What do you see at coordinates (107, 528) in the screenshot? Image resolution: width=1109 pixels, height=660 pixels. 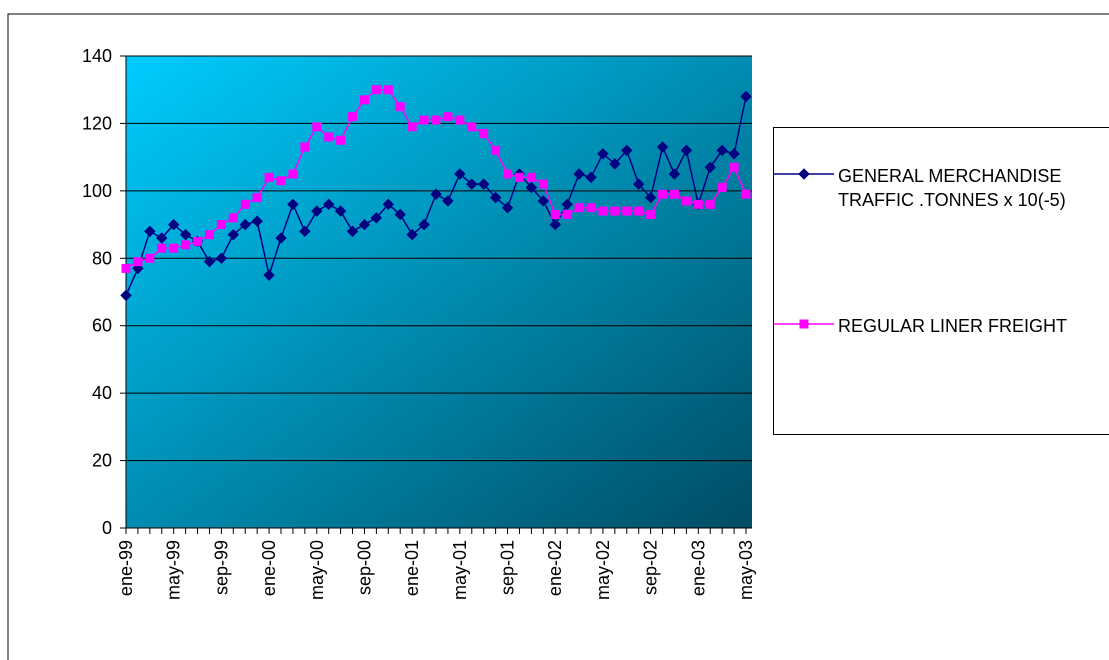 I see `y-tick-label: 0` at bounding box center [107, 528].